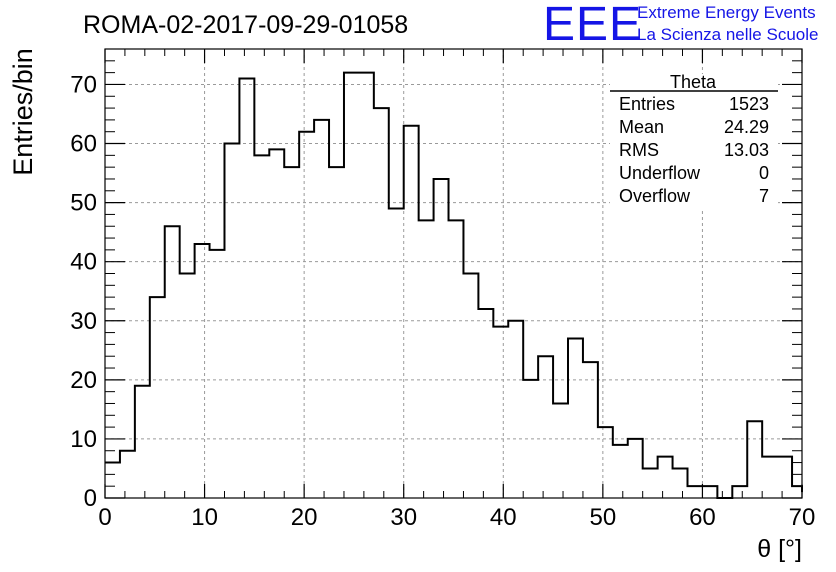 The image size is (836, 572). I want to click on y-tick-label: 20, so click(83, 380).